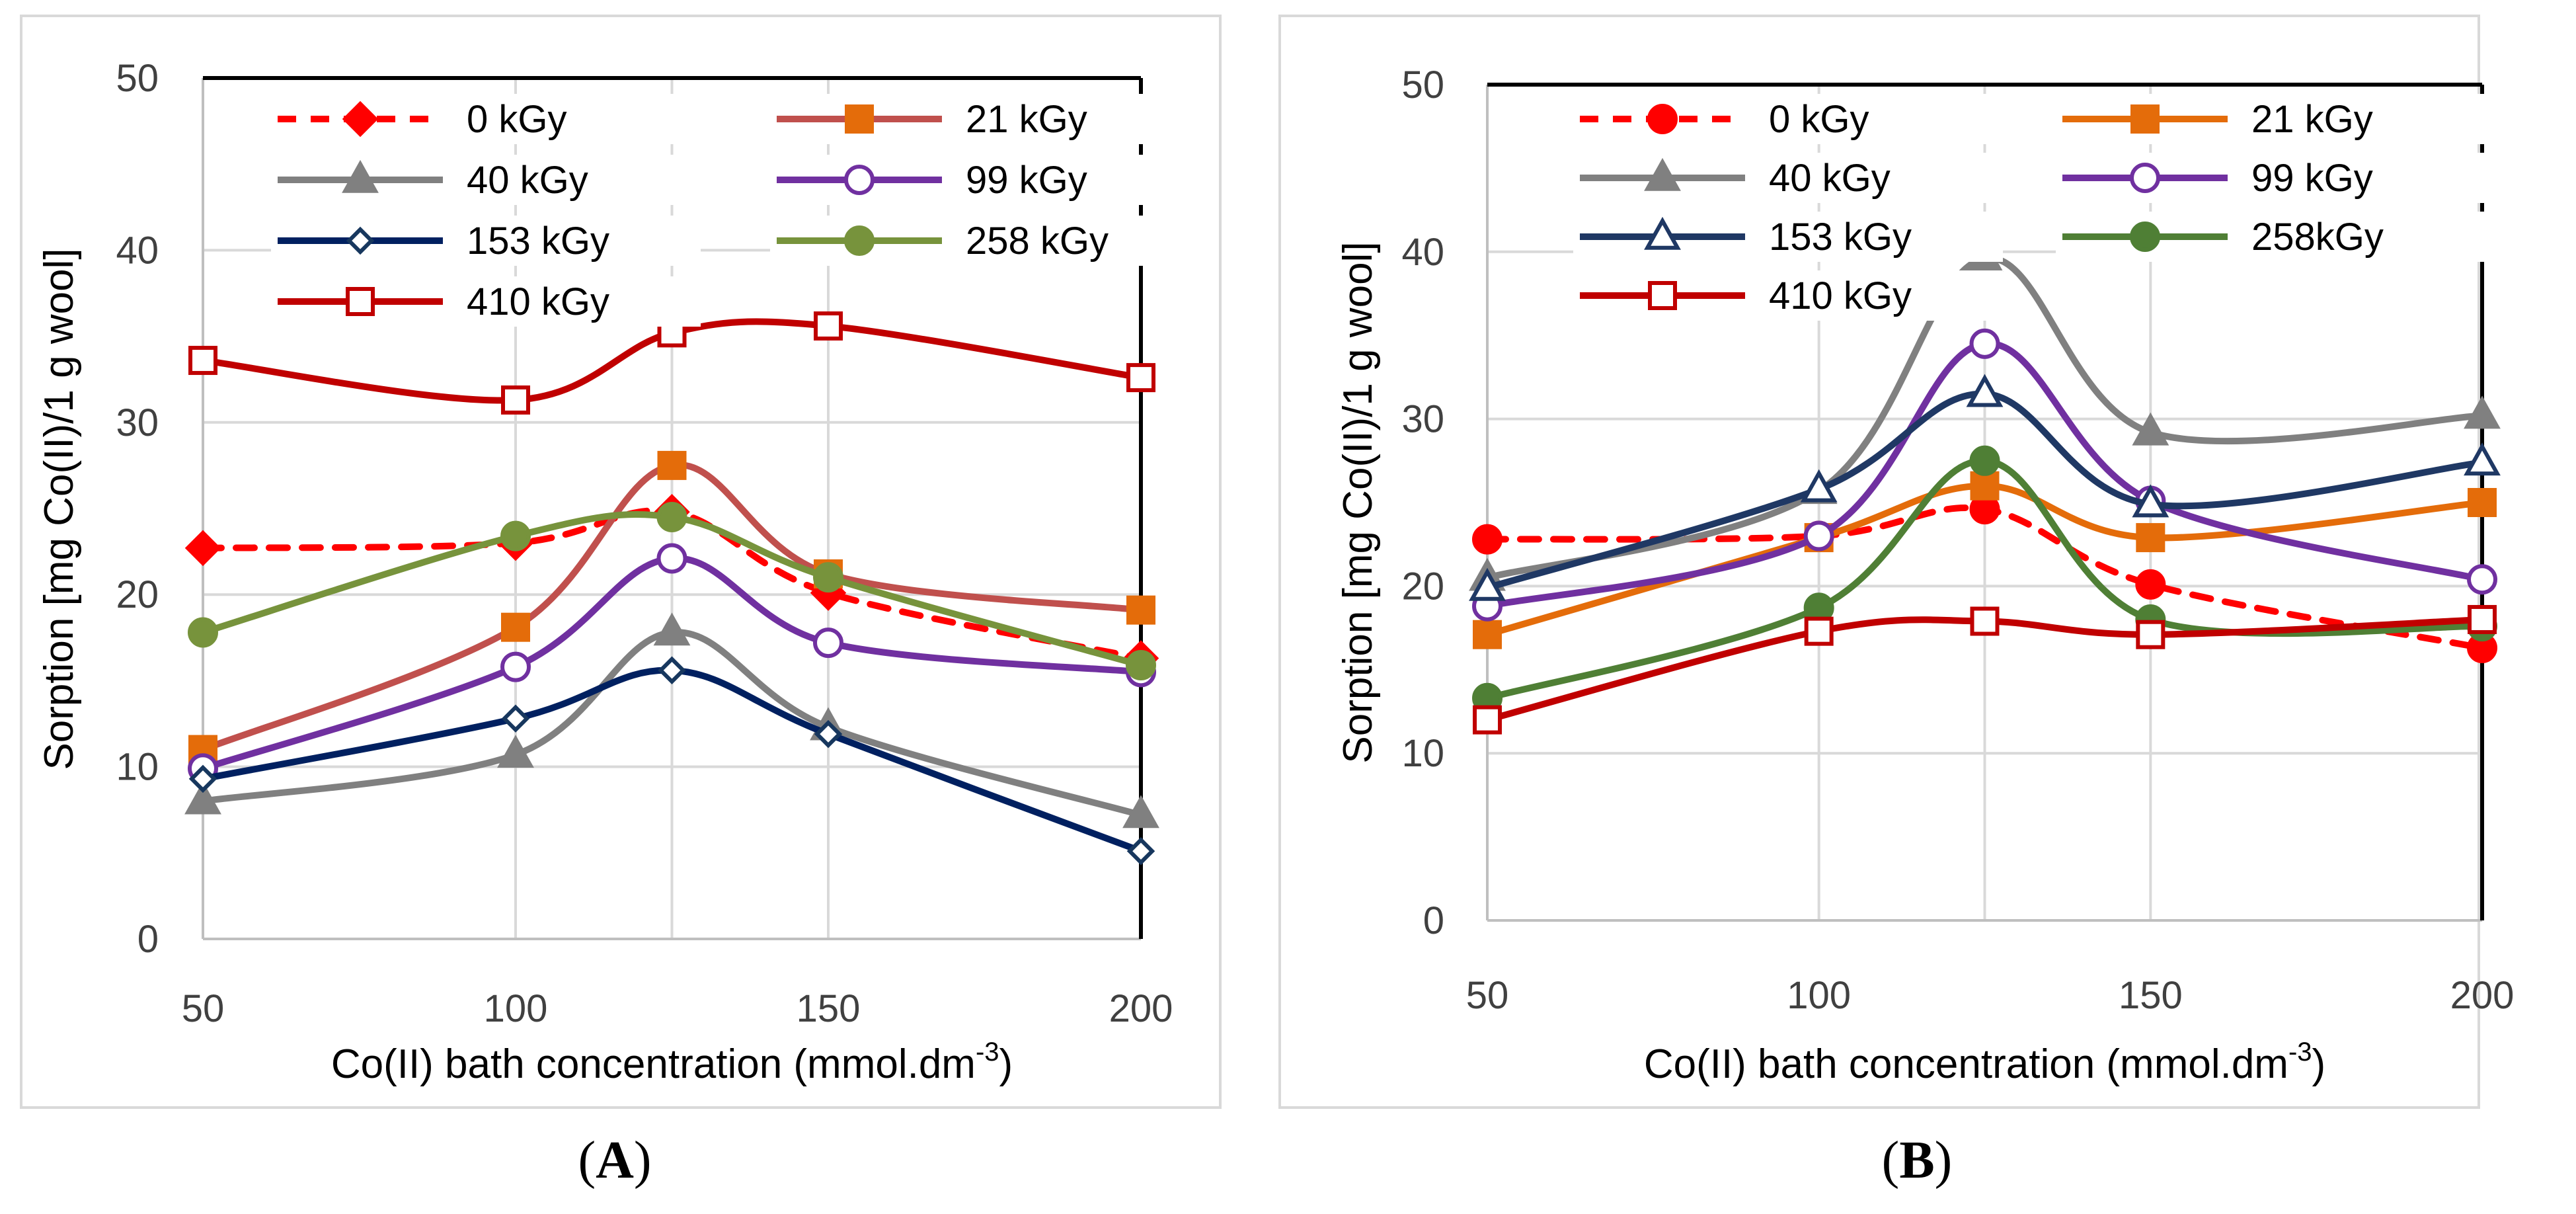 The image size is (2576, 1214). Describe the element at coordinates (1026, 180) in the screenshot. I see `panel-a-legend-label: 99 kGy` at that location.